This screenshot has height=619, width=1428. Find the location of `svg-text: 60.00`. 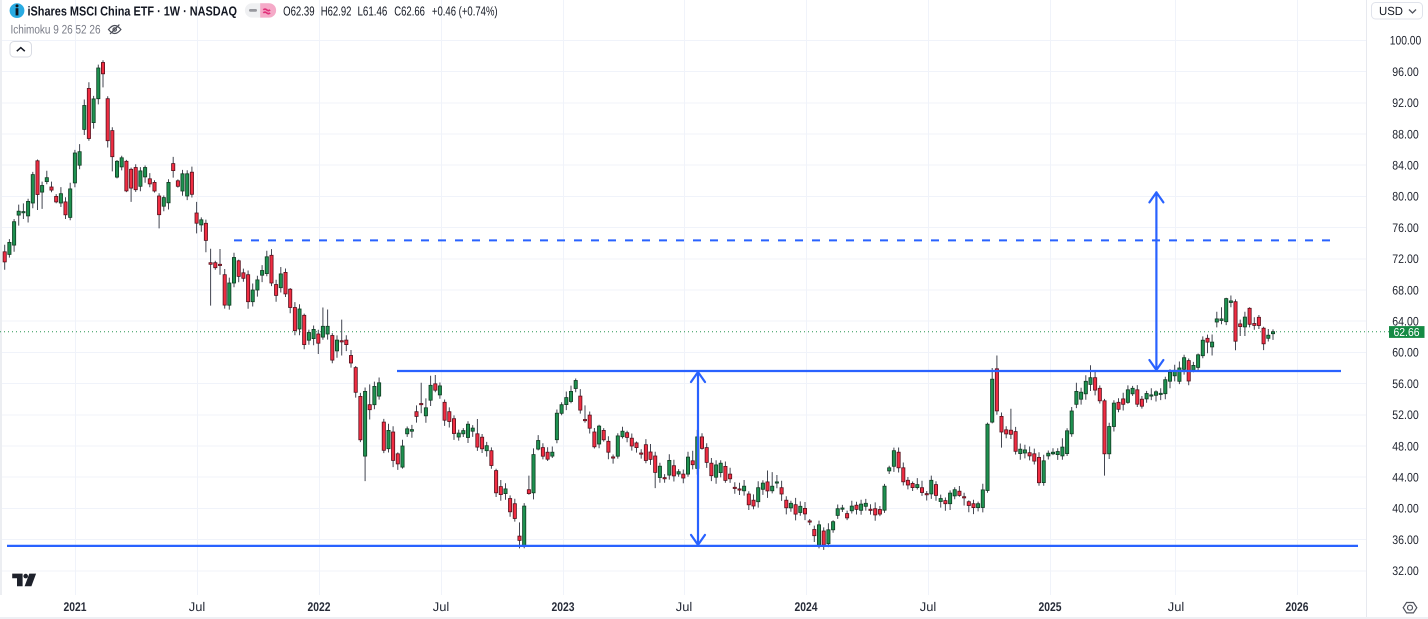

svg-text: 60.00 is located at coordinates (1405, 353).